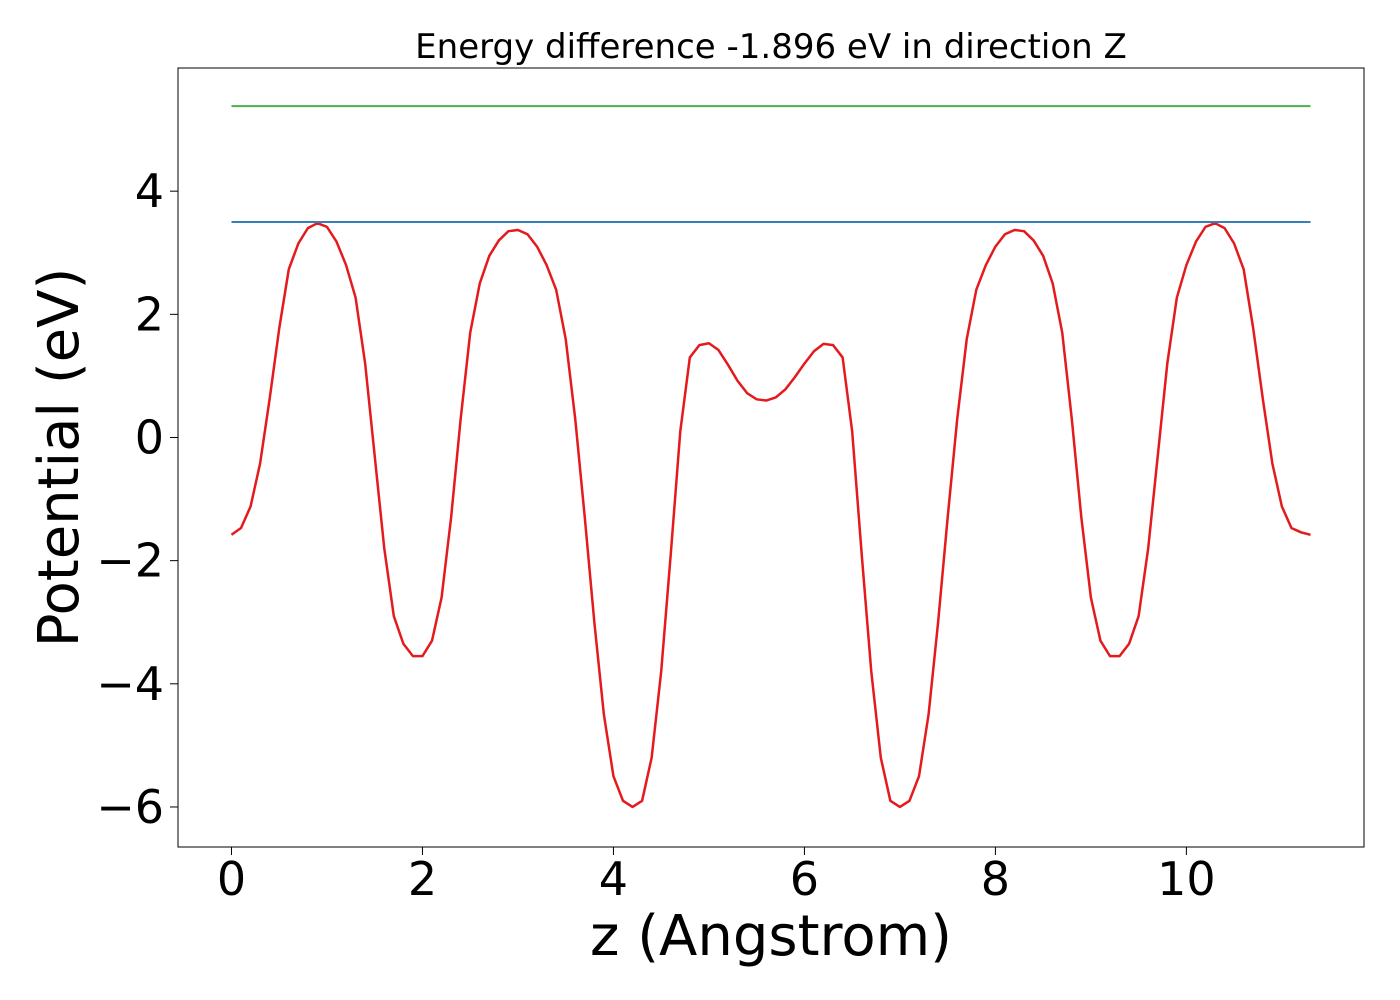  I want to click on y-tick-label: −4, so click(130, 684).